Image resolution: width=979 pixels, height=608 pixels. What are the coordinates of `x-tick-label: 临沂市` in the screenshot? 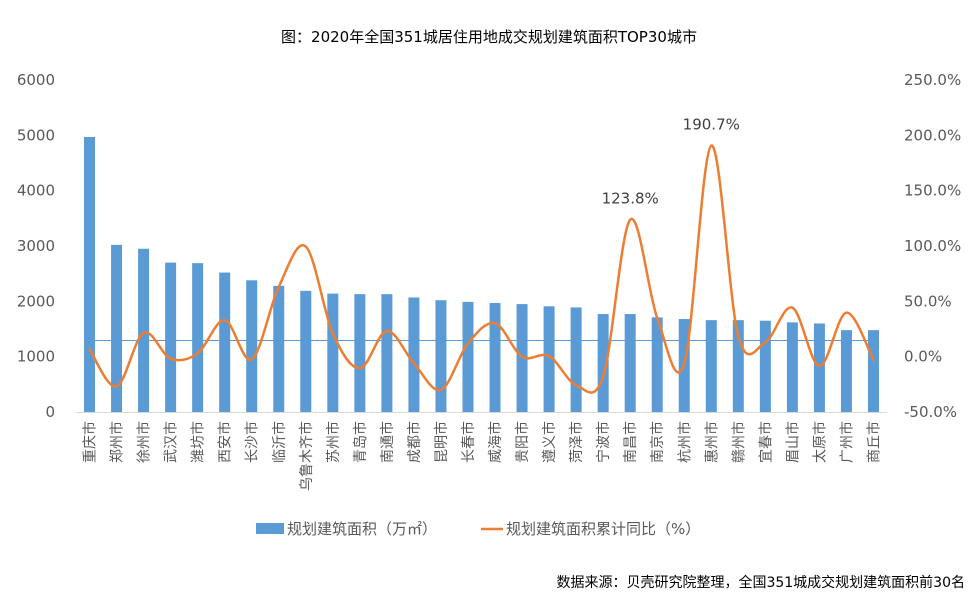 It's located at (279, 442).